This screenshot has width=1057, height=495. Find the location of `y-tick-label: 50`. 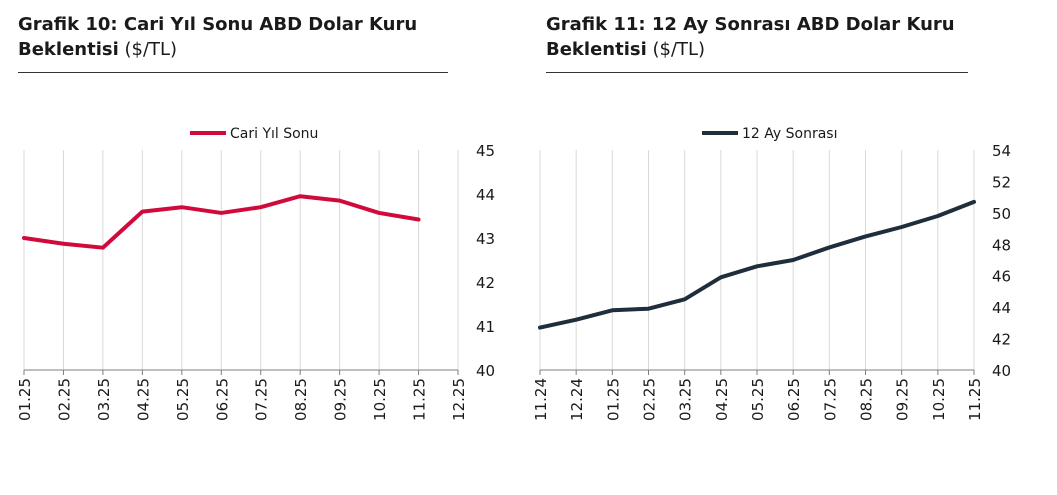

y-tick-label: 50 is located at coordinates (1001, 214).